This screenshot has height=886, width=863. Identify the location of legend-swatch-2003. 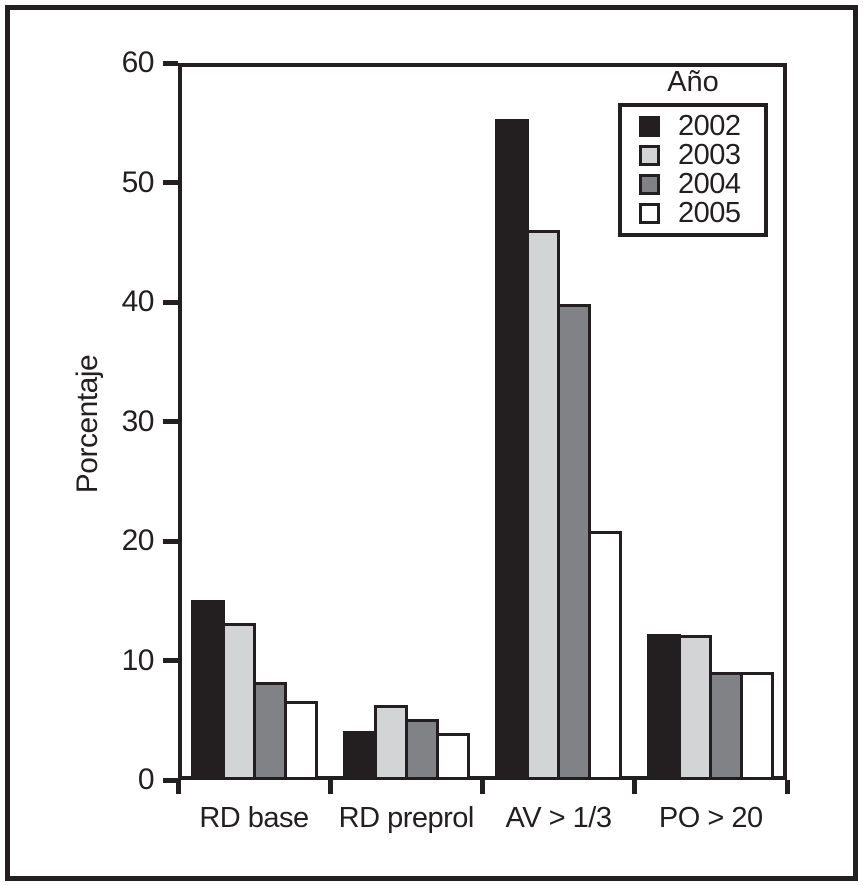
(649, 155).